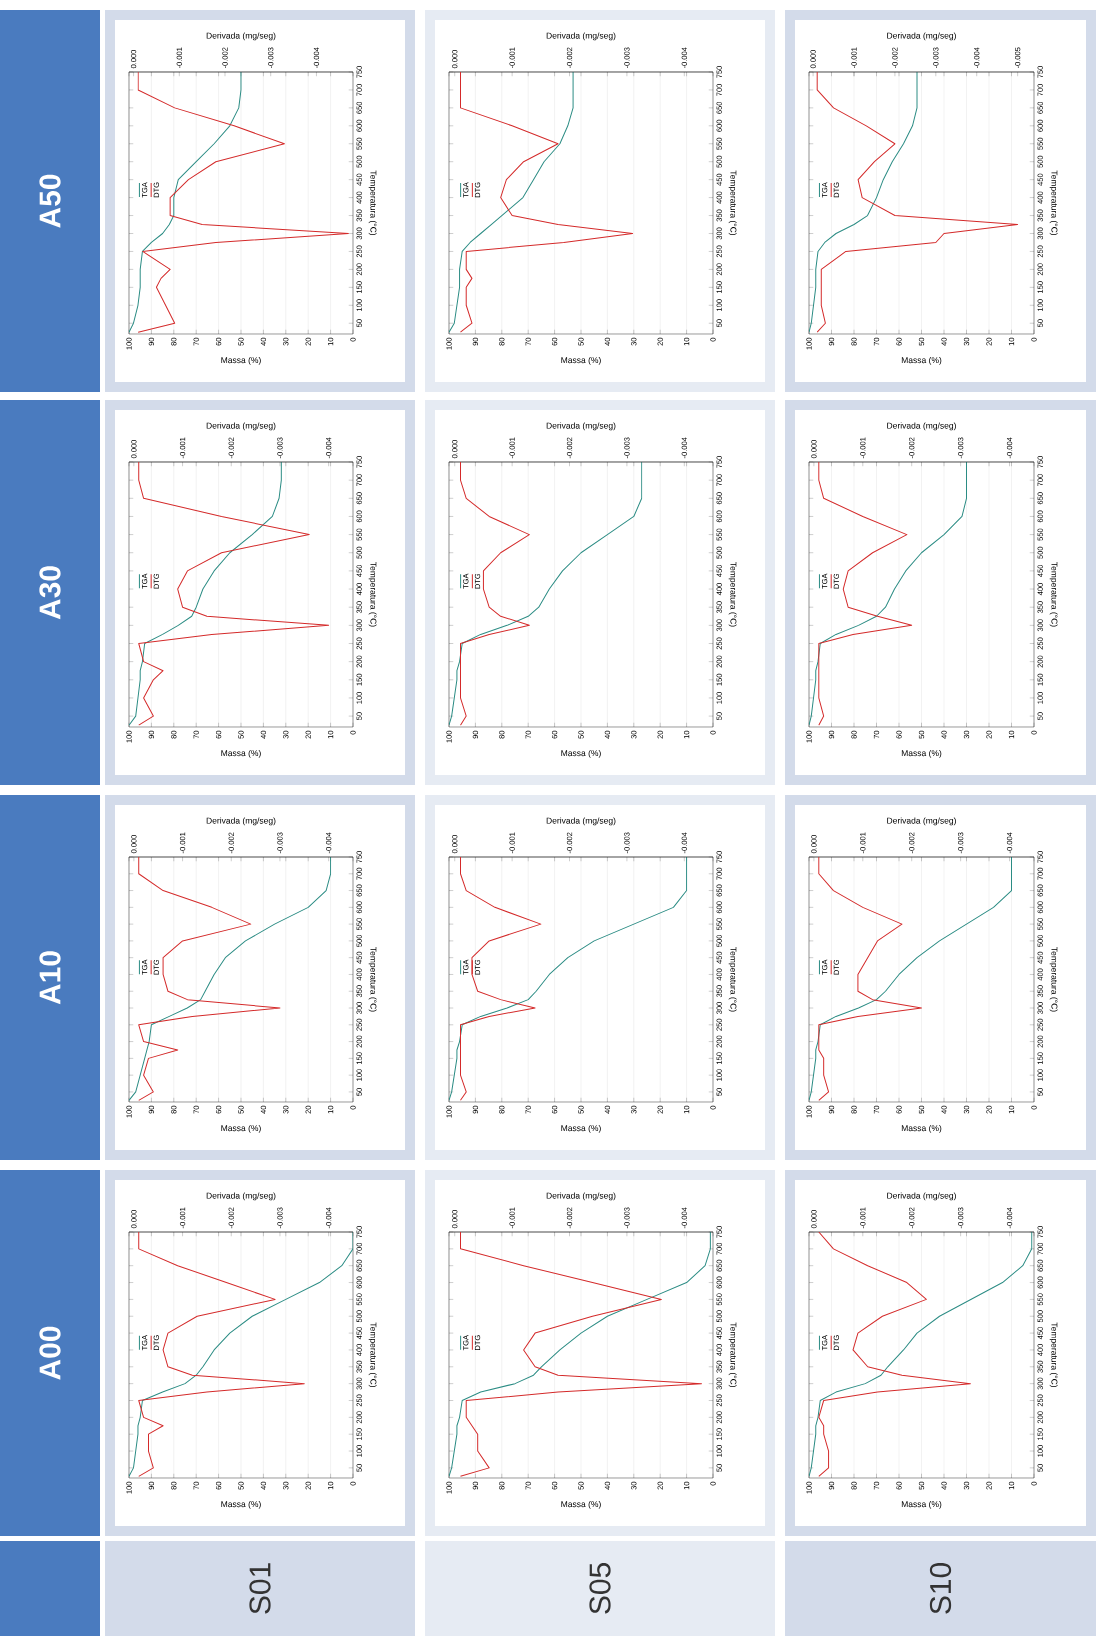  I want to click on text: S05, so click(600, 1588).